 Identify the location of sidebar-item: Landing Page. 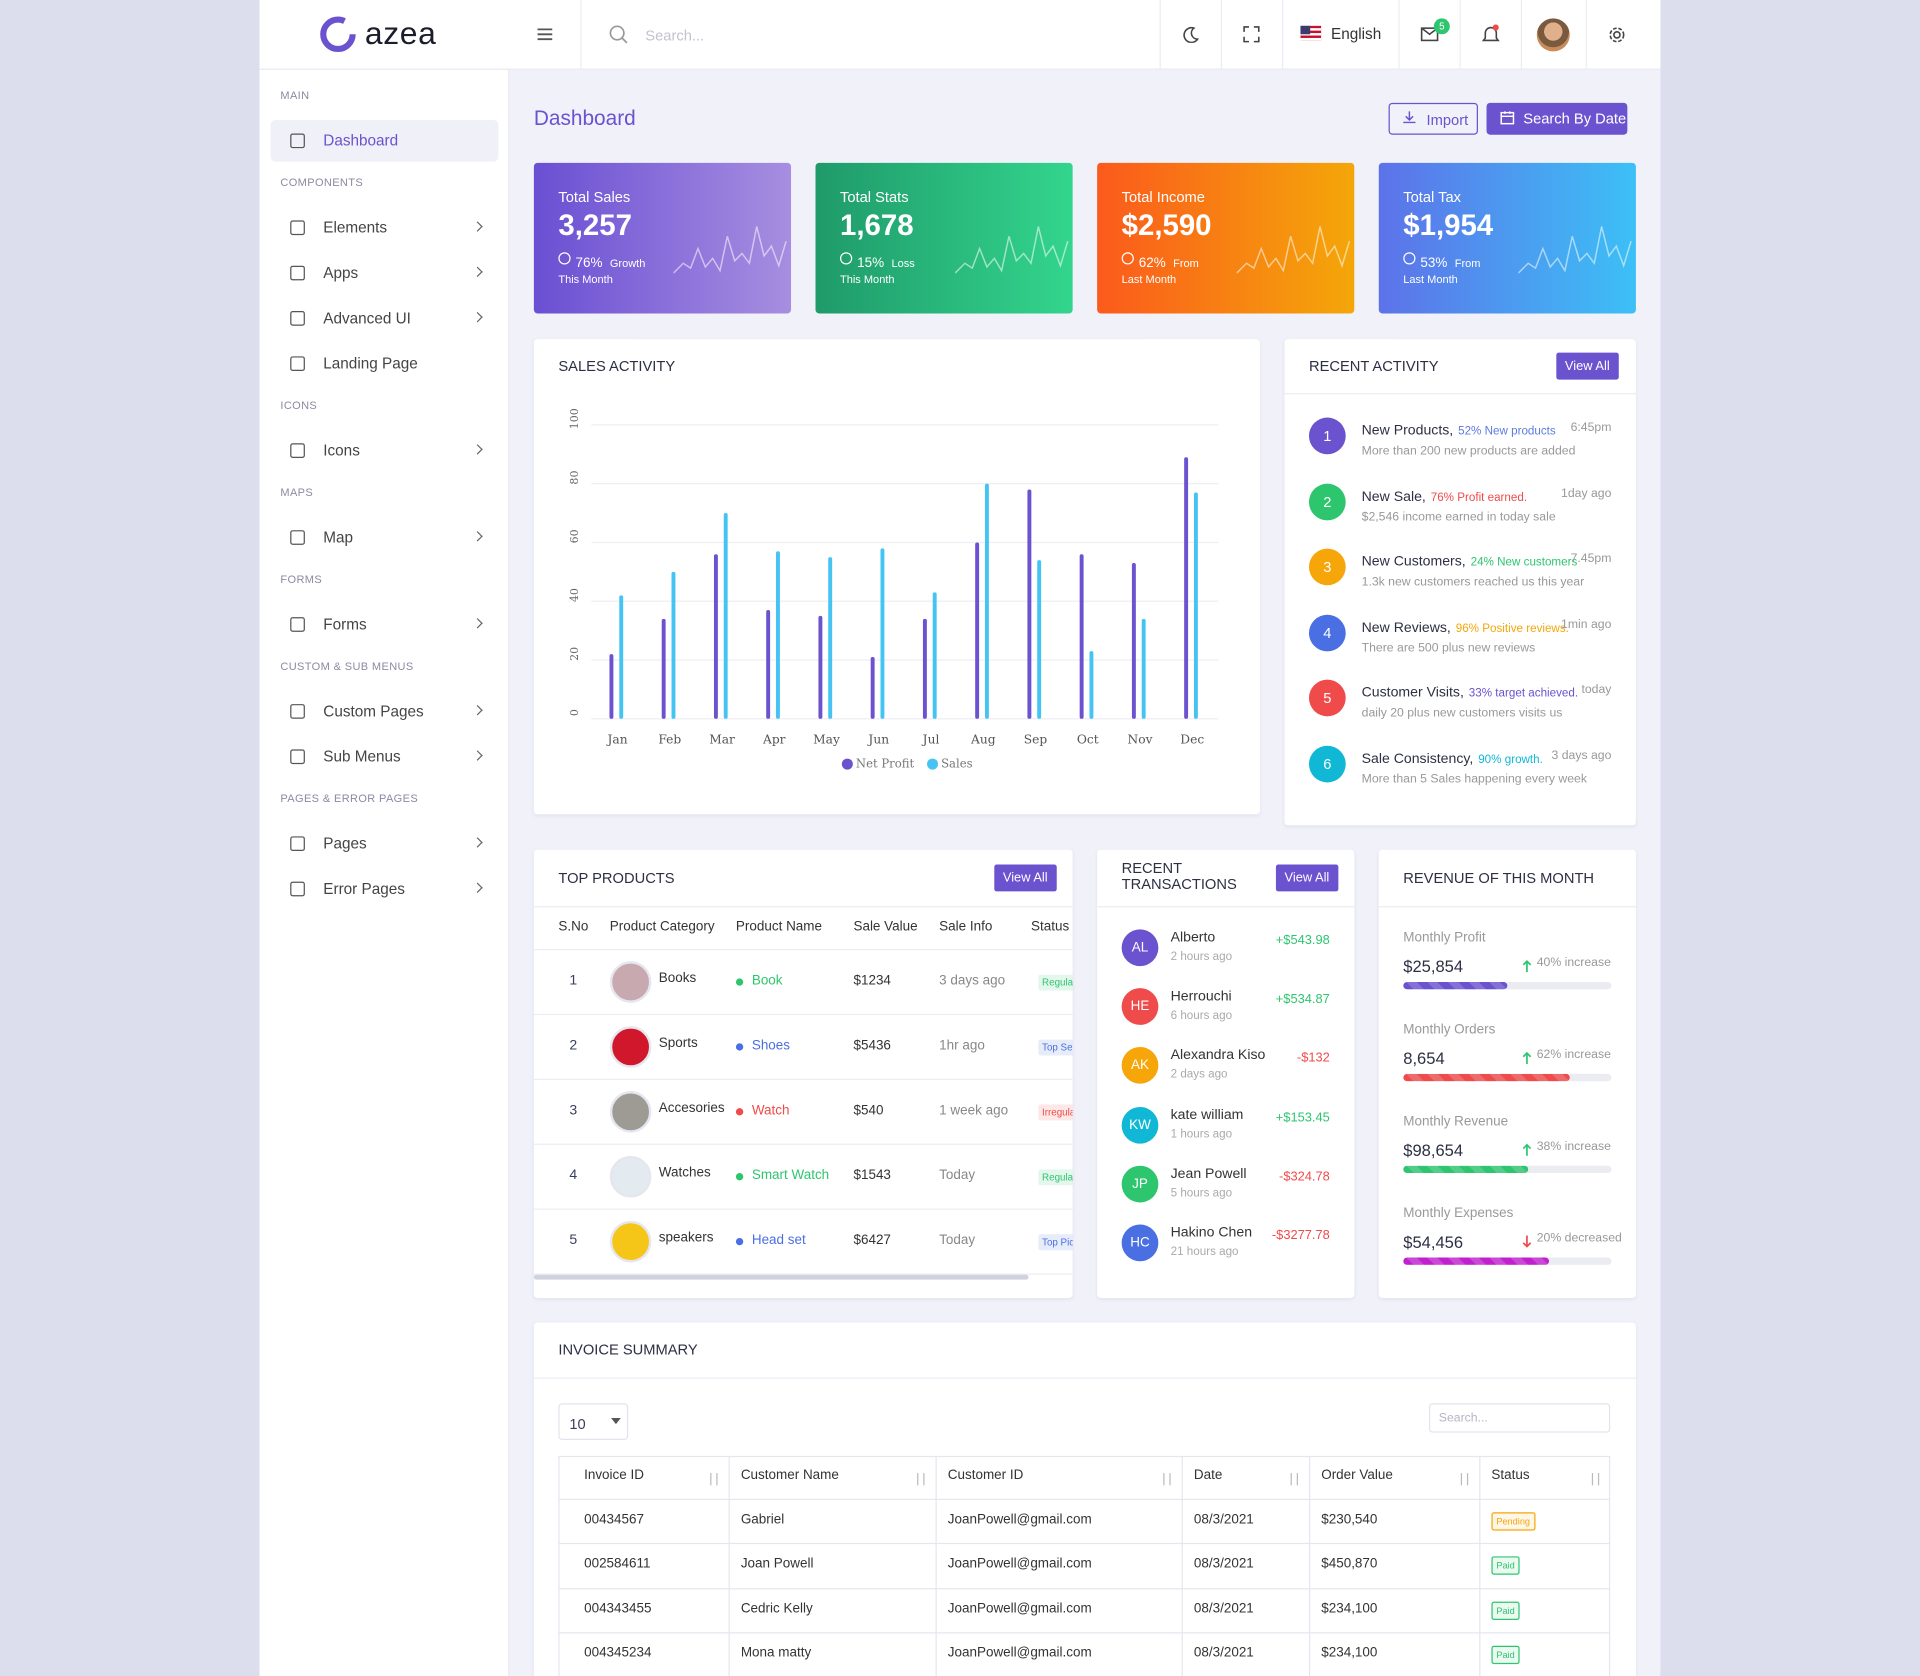
(370, 364).